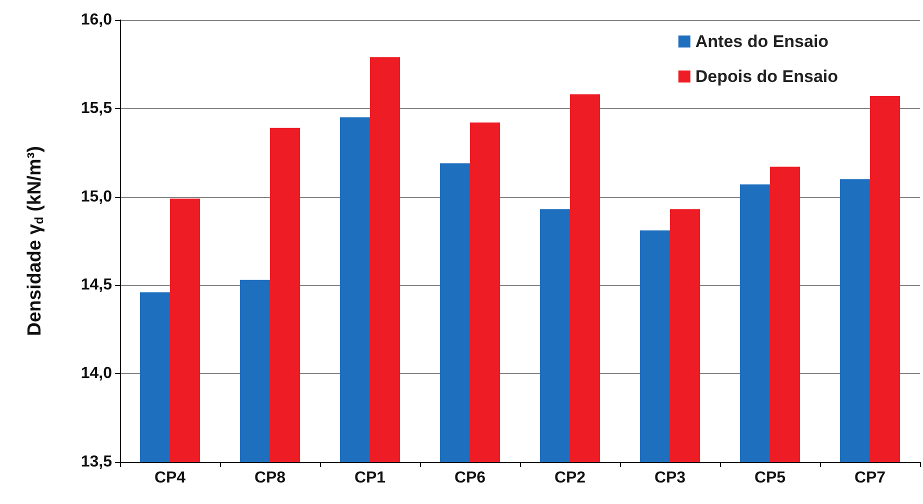 The width and height of the screenshot is (923, 504). I want to click on x-tick-label: CP3, so click(670, 478).